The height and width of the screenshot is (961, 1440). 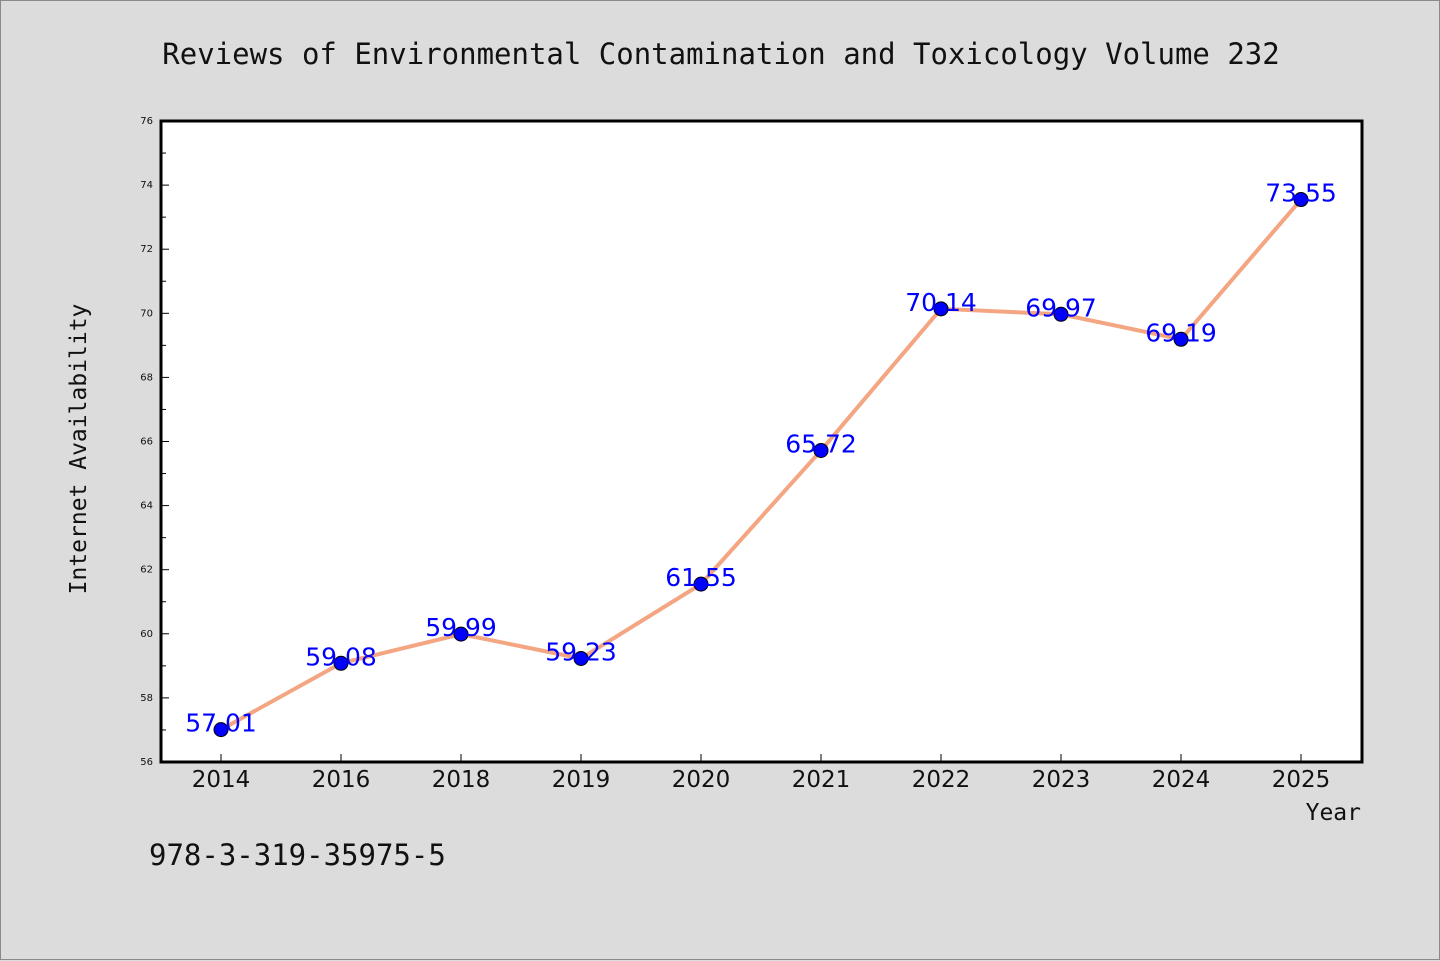 What do you see at coordinates (146, 570) in the screenshot?
I see `y-tick-label: 62` at bounding box center [146, 570].